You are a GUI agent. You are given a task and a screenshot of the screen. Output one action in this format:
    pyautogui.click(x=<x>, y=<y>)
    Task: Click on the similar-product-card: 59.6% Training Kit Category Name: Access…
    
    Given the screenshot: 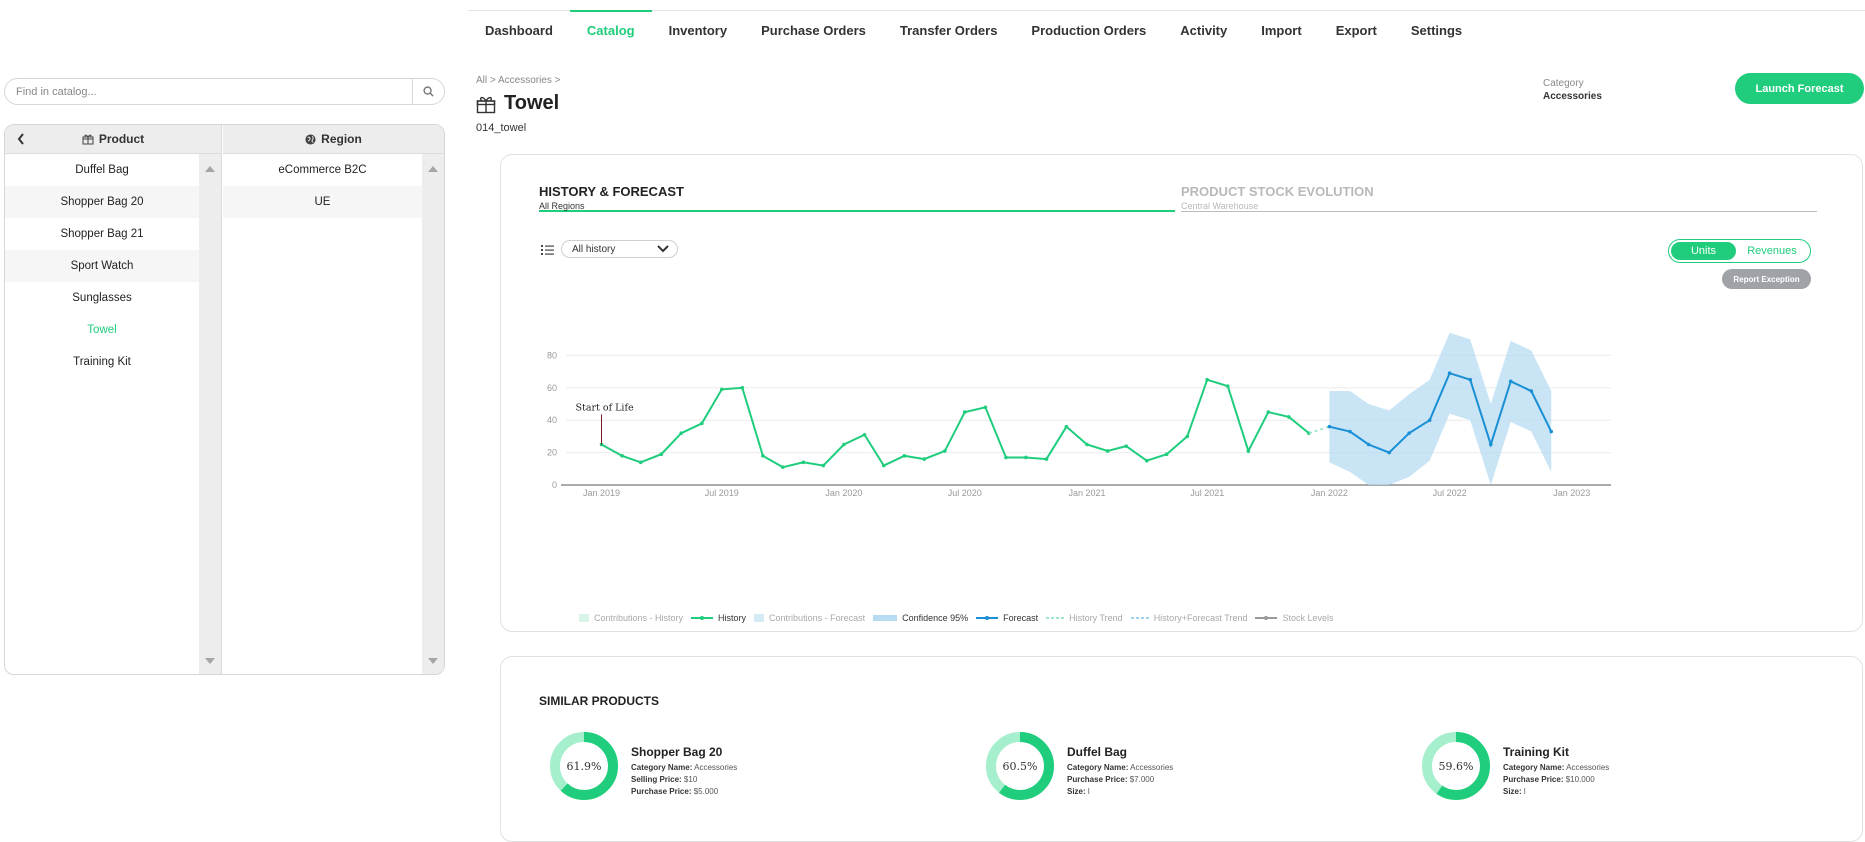 What is the action you would take?
    pyautogui.click(x=1515, y=766)
    